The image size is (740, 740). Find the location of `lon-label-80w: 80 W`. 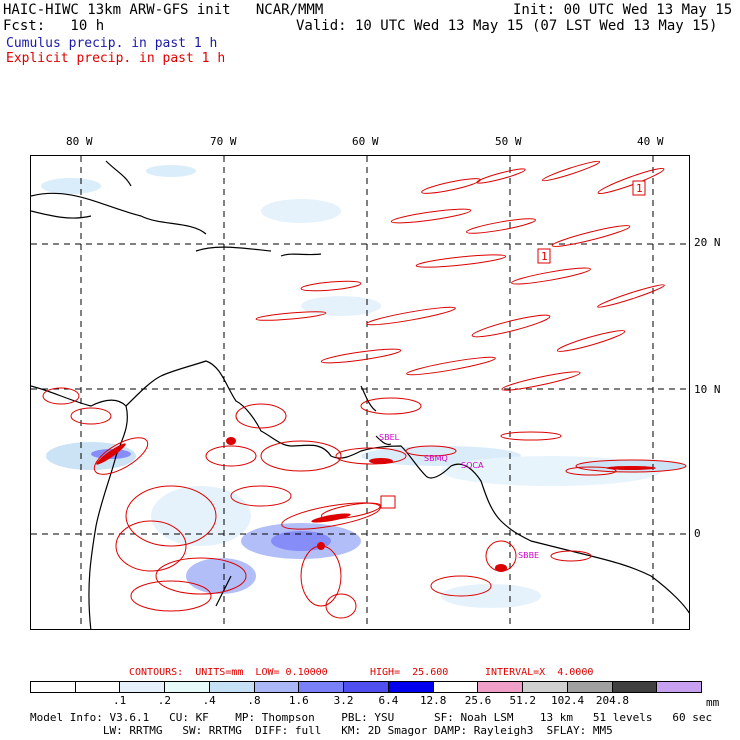

lon-label-80w: 80 W is located at coordinates (79, 141).